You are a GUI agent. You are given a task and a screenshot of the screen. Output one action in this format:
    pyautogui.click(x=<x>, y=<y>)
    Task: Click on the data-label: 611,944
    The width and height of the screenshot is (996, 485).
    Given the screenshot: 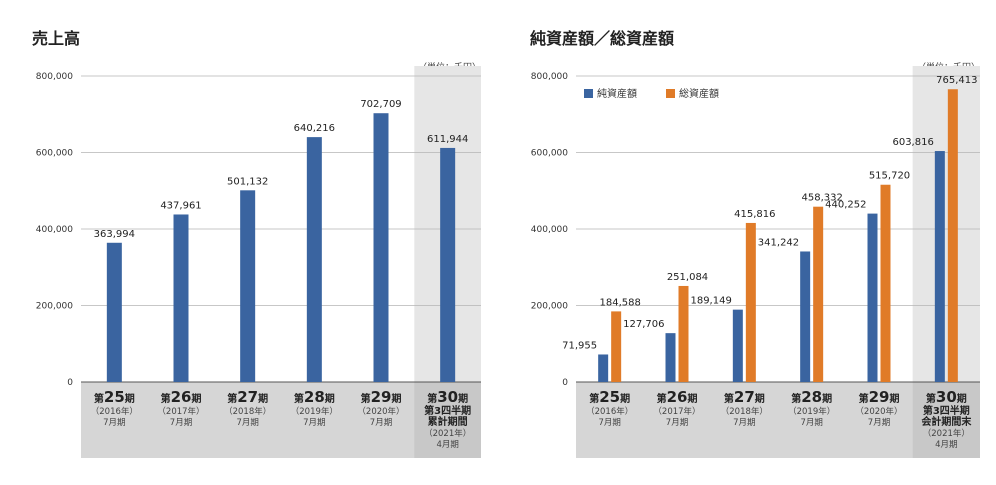 What is the action you would take?
    pyautogui.click(x=447, y=139)
    